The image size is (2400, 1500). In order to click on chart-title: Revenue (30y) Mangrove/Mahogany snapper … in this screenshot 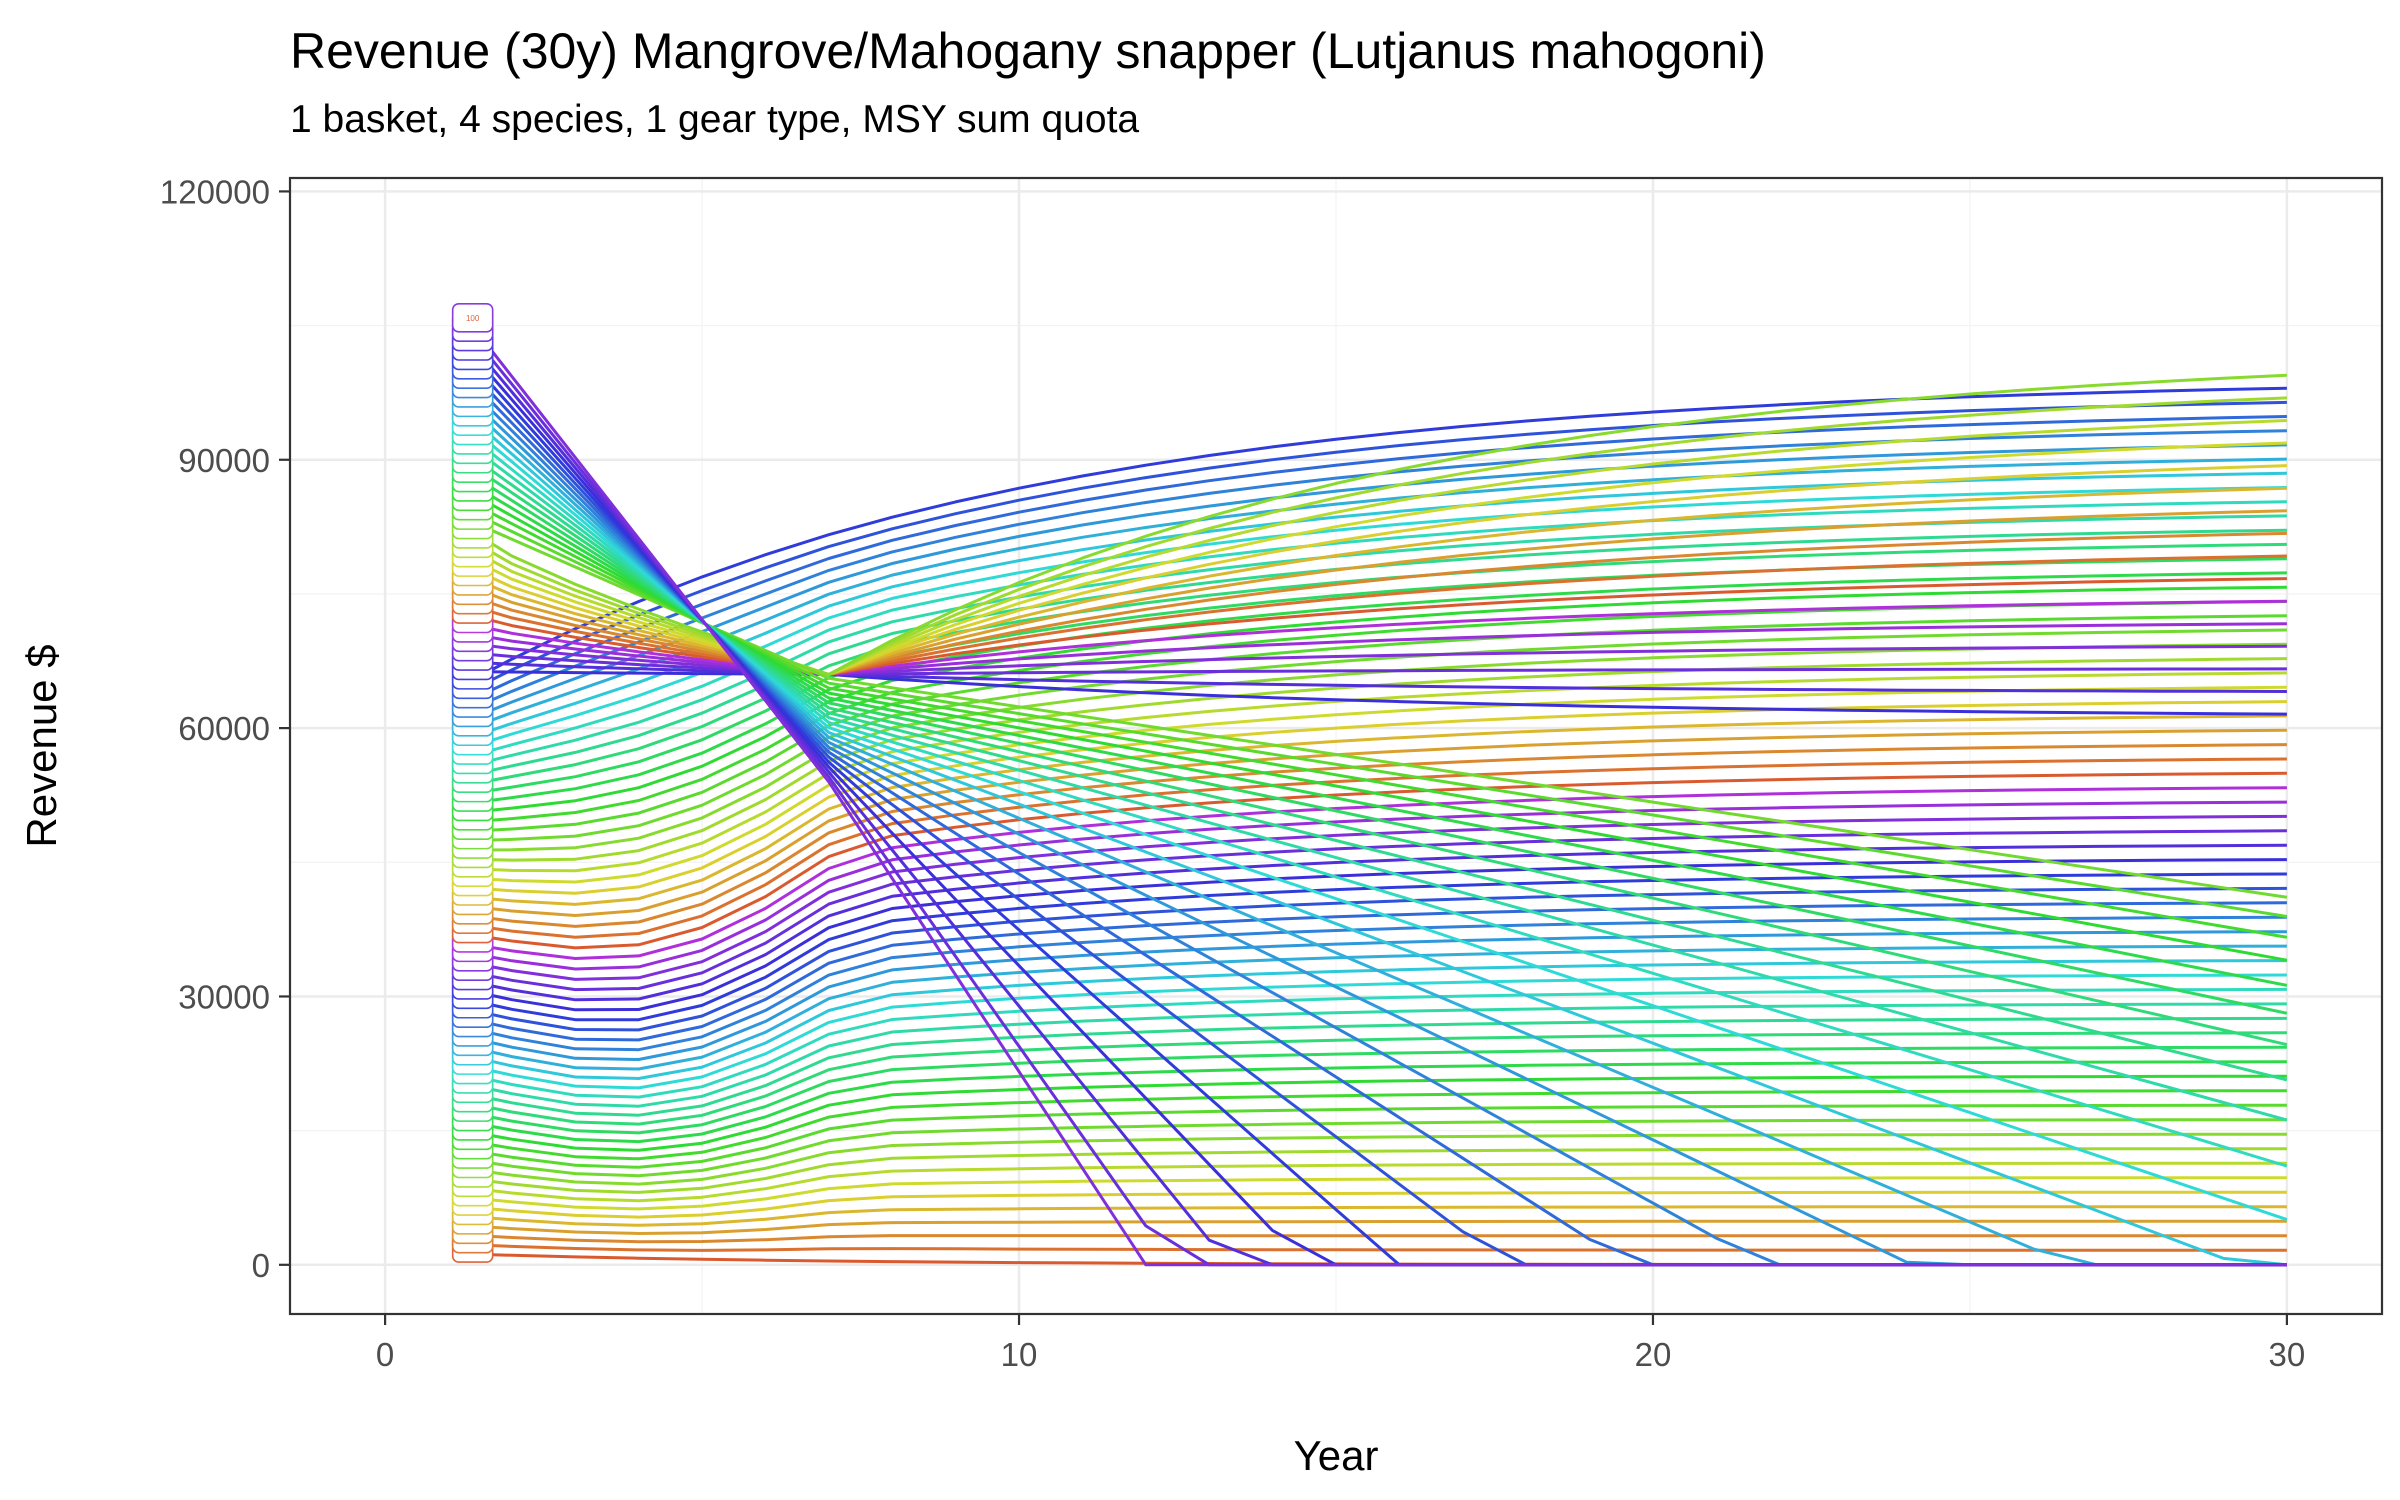, I will do `click(1028, 51)`.